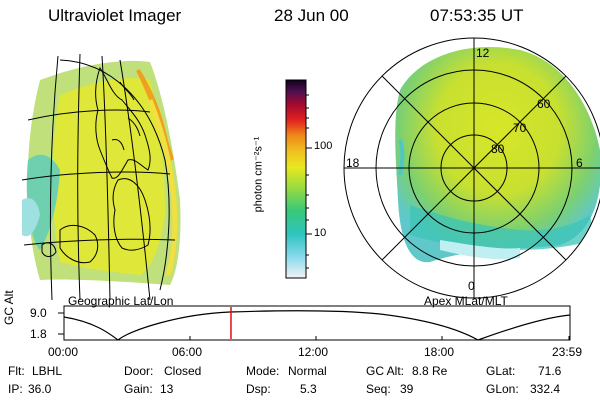  I want to click on mlat-label-60: 60, so click(544, 104).